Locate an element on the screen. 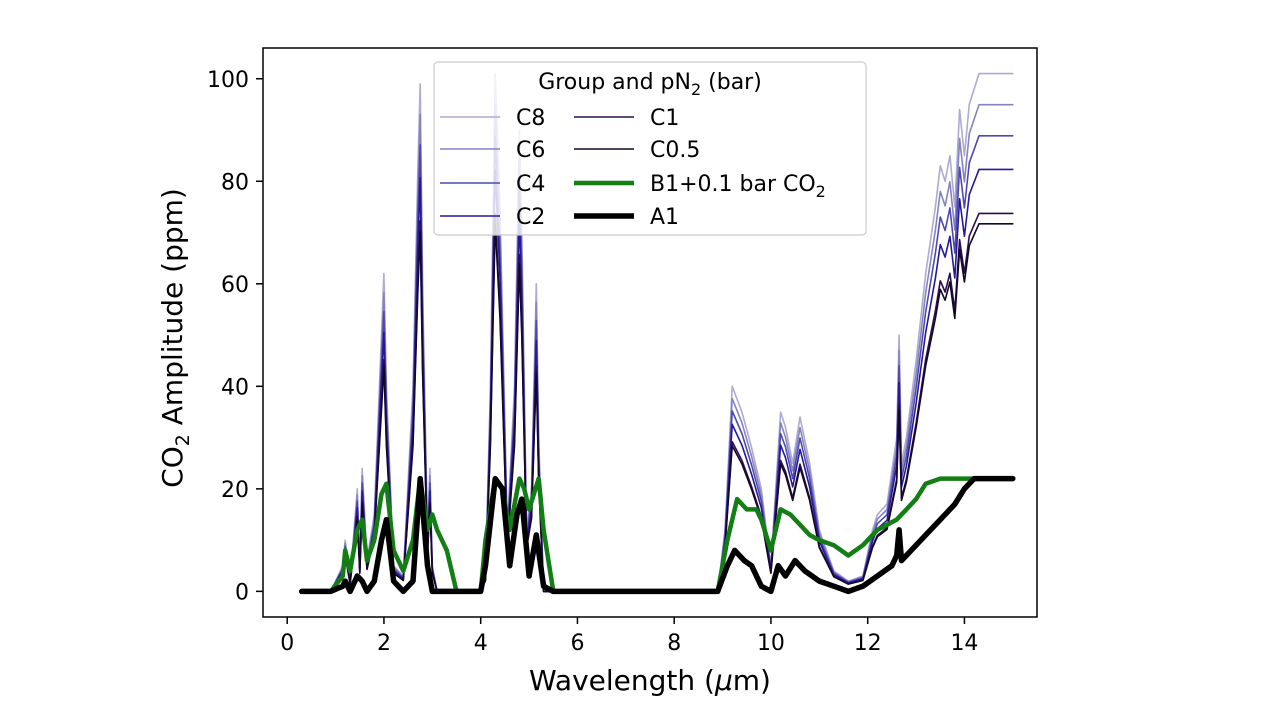  y-tick-label: 40 is located at coordinates (235, 387).